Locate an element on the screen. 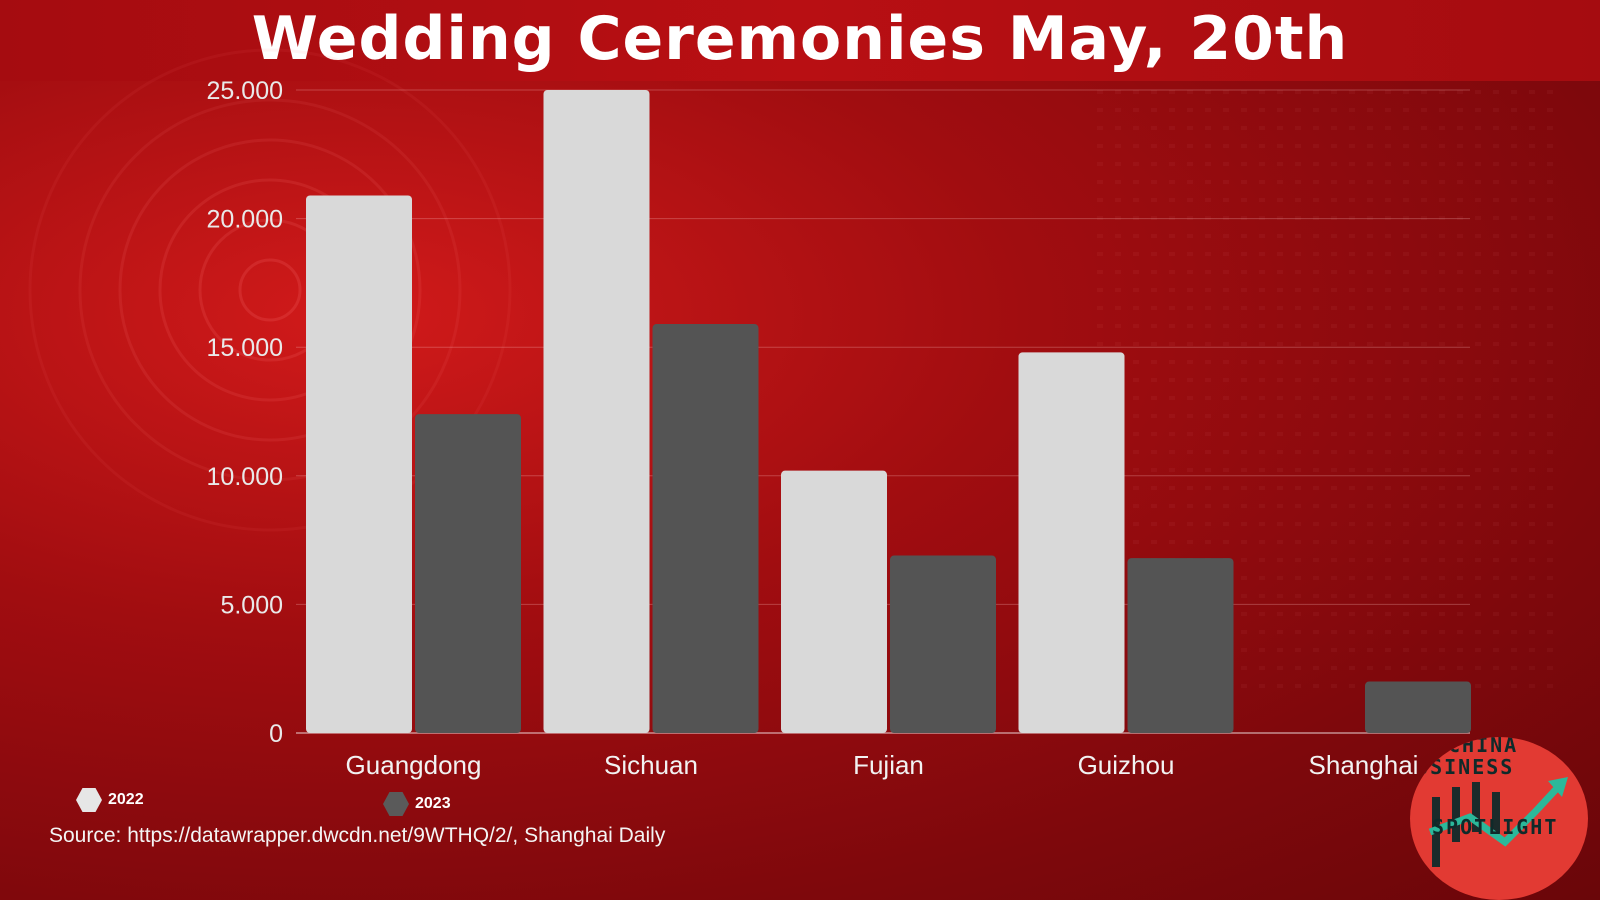 Image resolution: width=1600 pixels, height=900 pixels. china-business-spotlight-logo: CHINA BUSINESS SPOTLIGHT is located at coordinates (1499, 818).